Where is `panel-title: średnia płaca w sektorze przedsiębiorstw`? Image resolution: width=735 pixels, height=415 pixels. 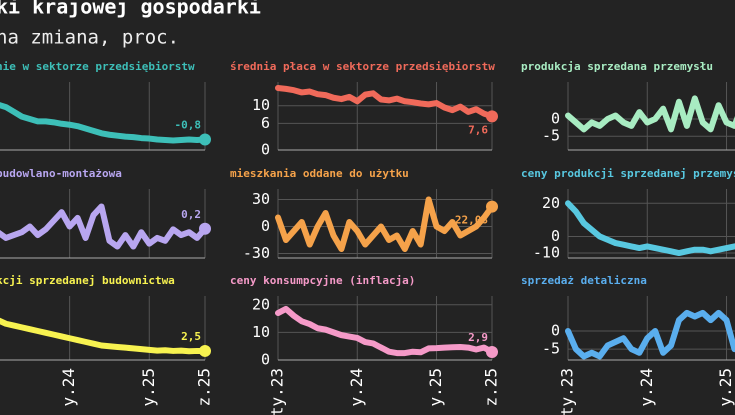
panel-title: średnia płaca w sektorze przedsiębiorstw is located at coordinates (362, 66).